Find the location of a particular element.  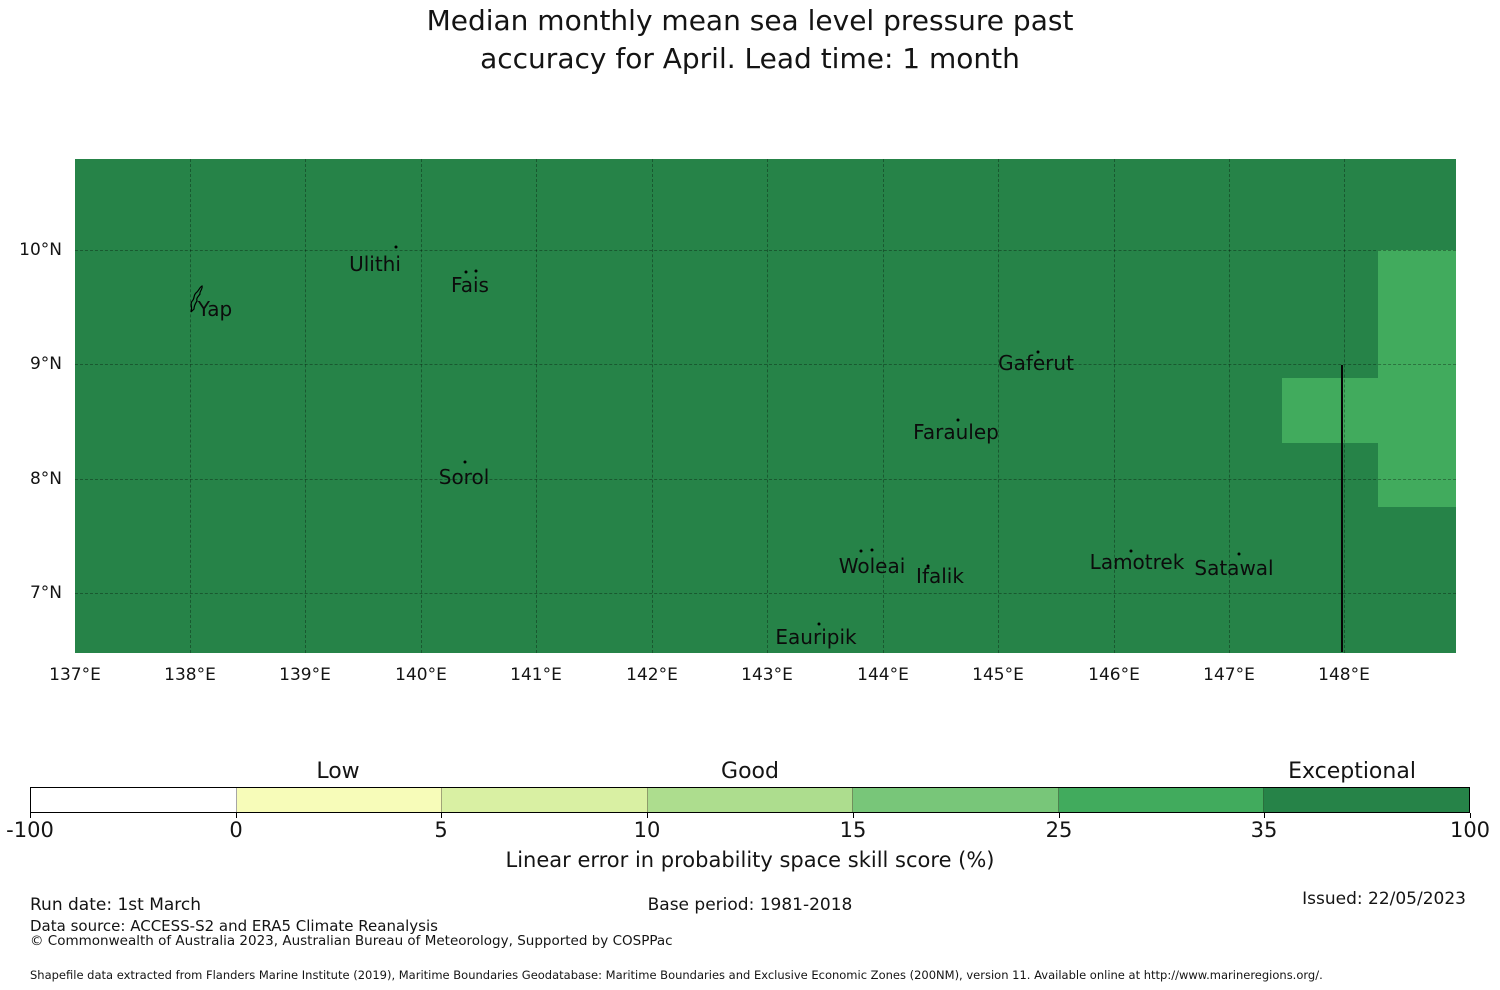

colorbar-quality-label: Good is located at coordinates (750, 771).